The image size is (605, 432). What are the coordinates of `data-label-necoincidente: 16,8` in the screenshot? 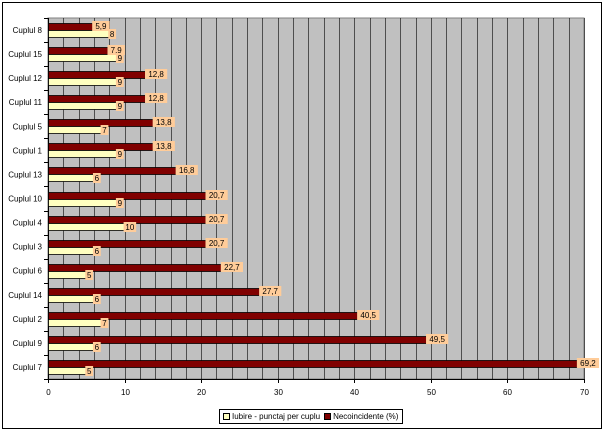 It's located at (187, 170).